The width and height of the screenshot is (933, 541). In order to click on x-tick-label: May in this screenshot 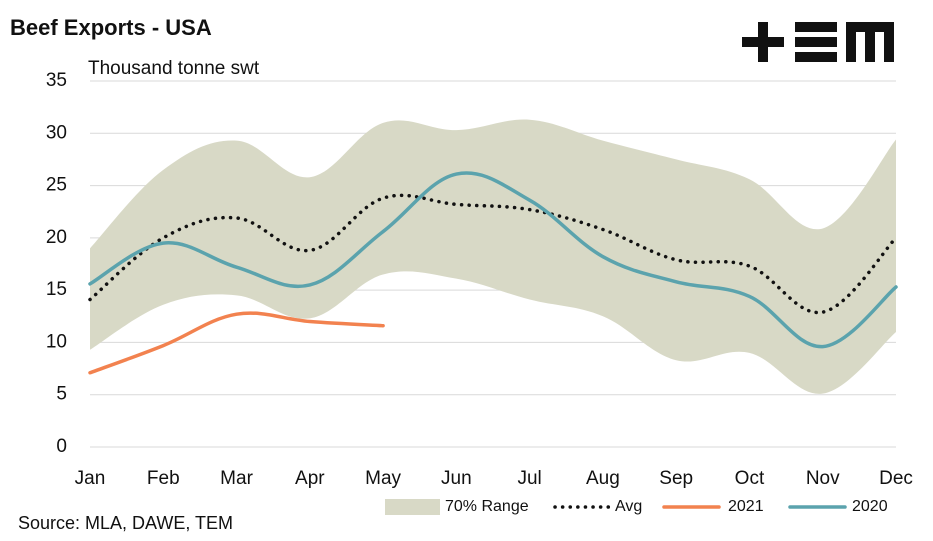, I will do `click(383, 478)`.